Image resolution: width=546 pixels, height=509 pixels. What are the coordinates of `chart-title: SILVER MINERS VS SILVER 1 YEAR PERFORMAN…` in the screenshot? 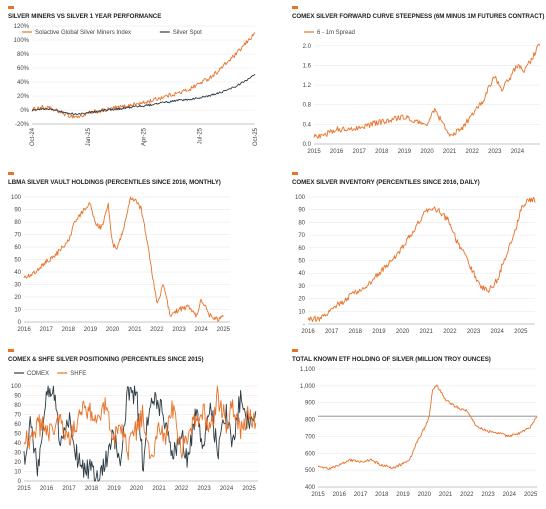 It's located at (85, 16).